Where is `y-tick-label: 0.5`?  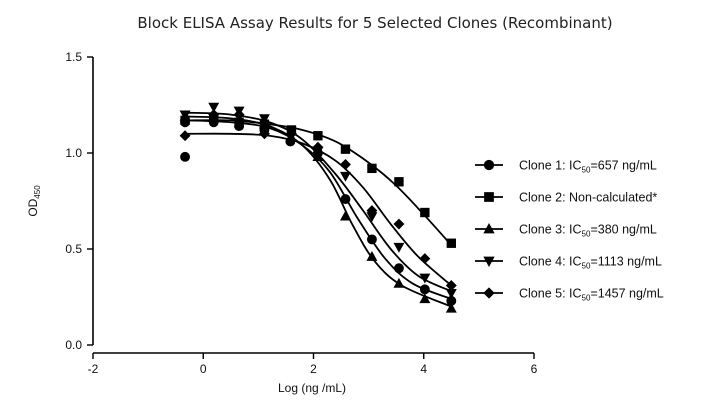
y-tick-label: 0.5 is located at coordinates (73, 249).